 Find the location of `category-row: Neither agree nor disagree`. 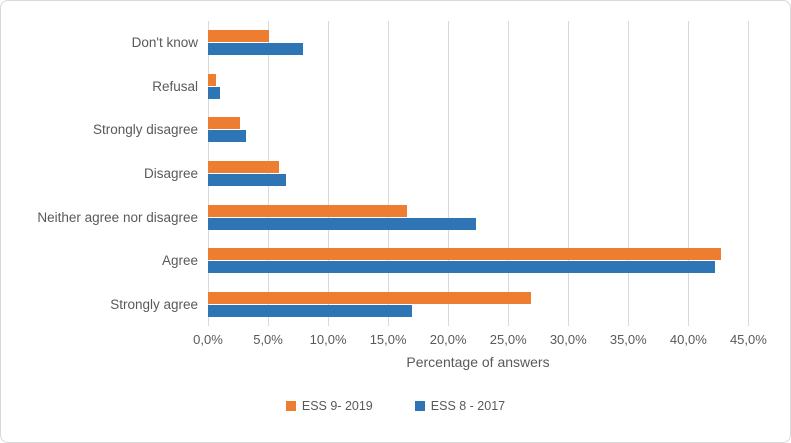

category-row: Neither agree nor disagree is located at coordinates (391, 217).